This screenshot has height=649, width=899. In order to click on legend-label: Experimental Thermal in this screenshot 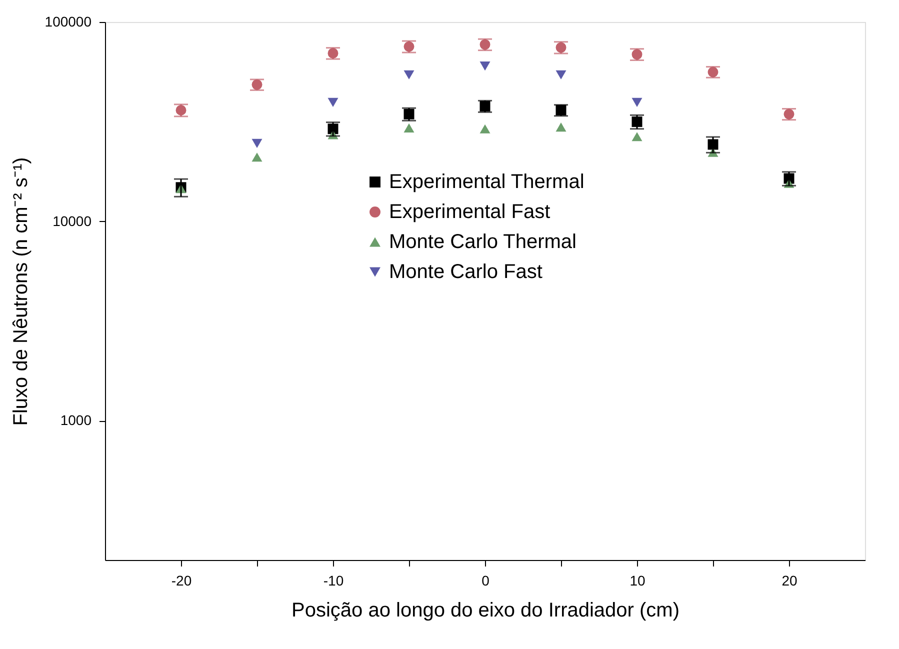, I will do `click(486, 182)`.